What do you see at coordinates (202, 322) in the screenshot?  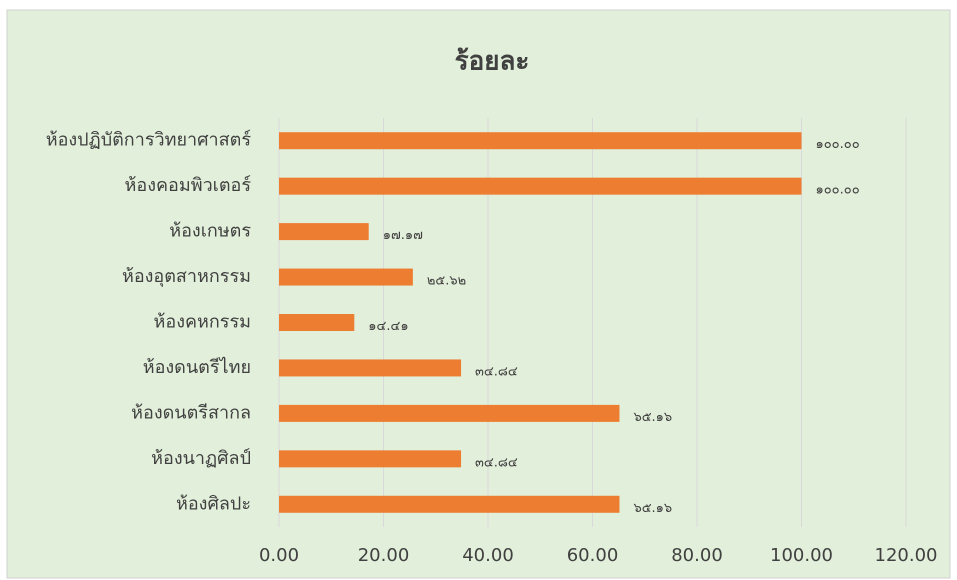 I see `y-tick-label: ห้องคหกรรม` at bounding box center [202, 322].